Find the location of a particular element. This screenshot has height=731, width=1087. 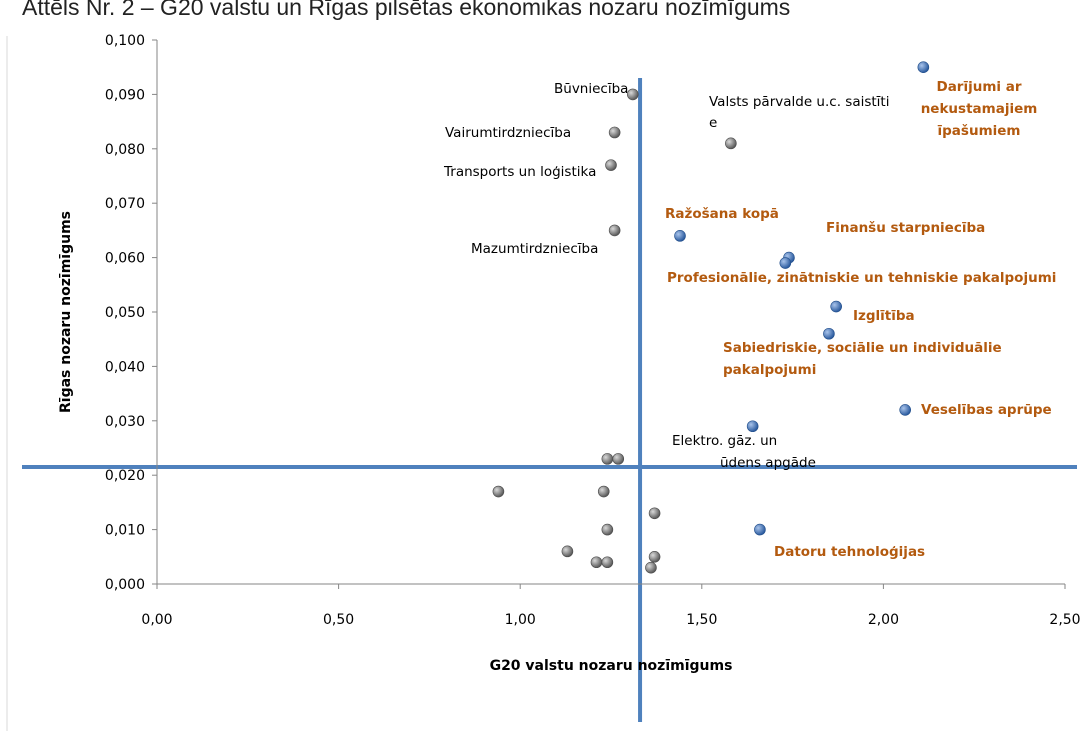

y-tick-label: 0,070 is located at coordinates (125, 204).